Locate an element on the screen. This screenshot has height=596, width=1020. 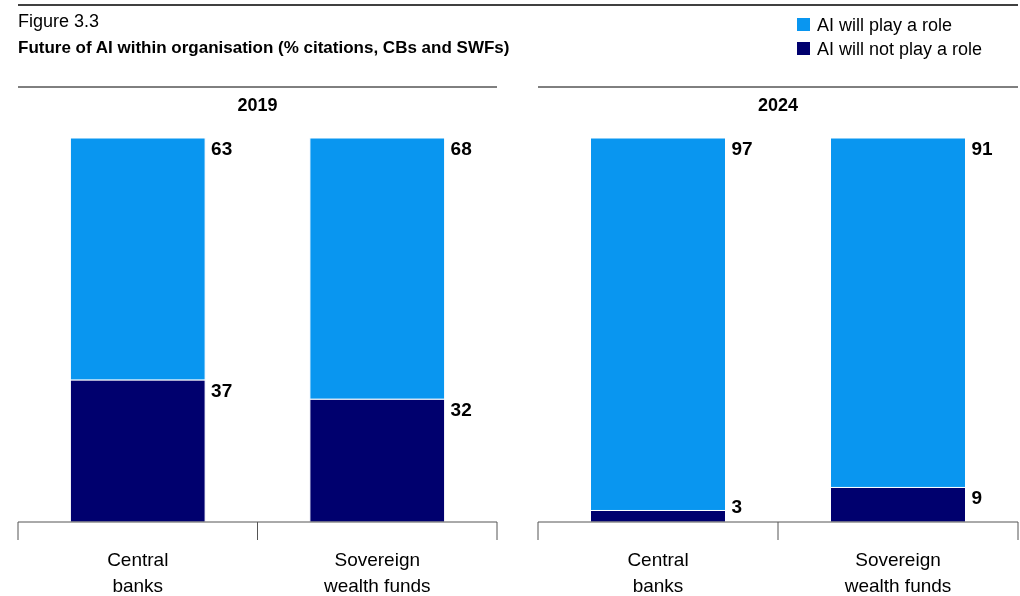
data-label: 3 is located at coordinates (737, 507).